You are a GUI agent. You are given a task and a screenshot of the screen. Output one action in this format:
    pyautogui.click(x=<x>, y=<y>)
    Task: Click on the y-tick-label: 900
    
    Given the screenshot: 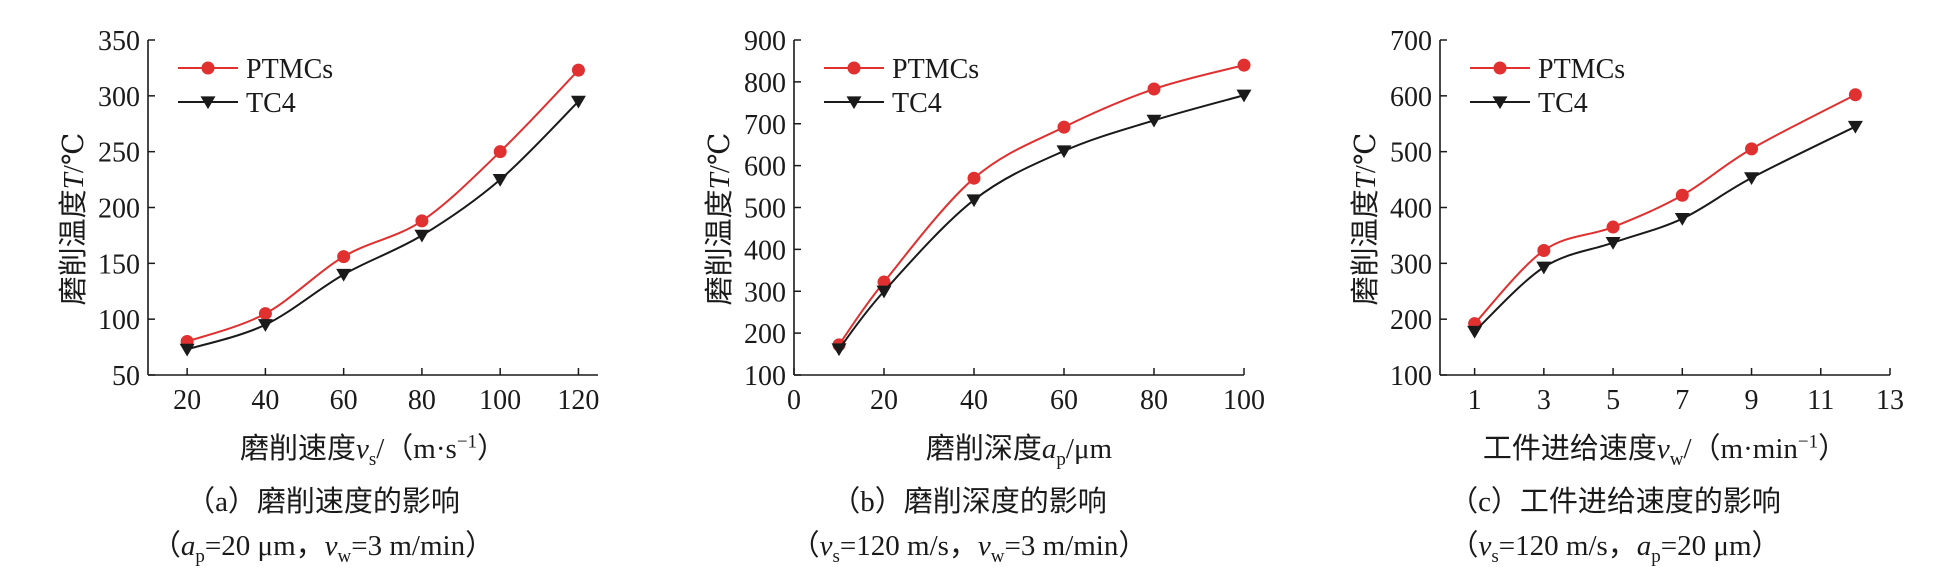 What is the action you would take?
    pyautogui.click(x=765, y=41)
    